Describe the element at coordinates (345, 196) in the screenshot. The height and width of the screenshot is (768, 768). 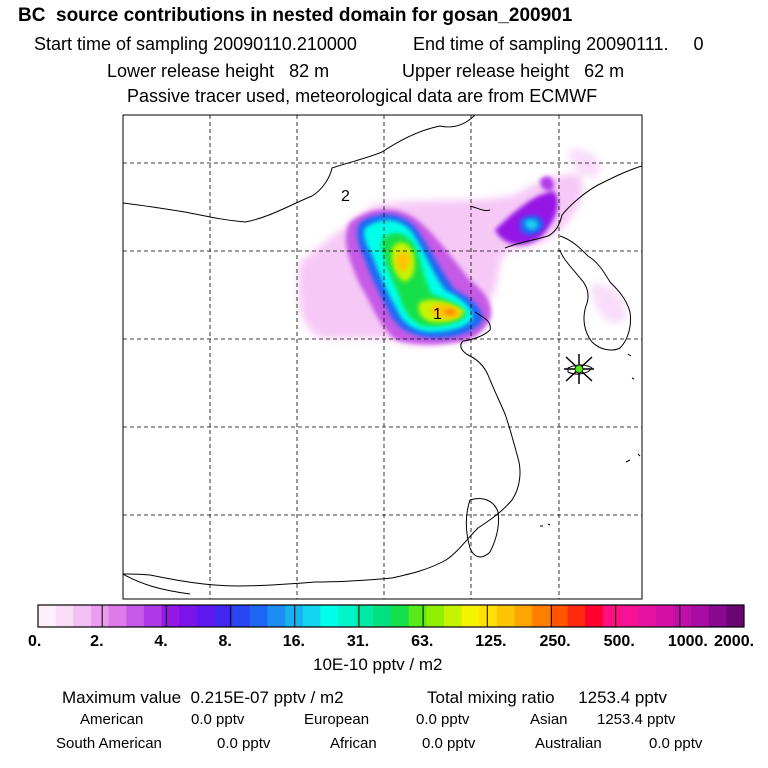
I see `source-marker-2: 2` at that location.